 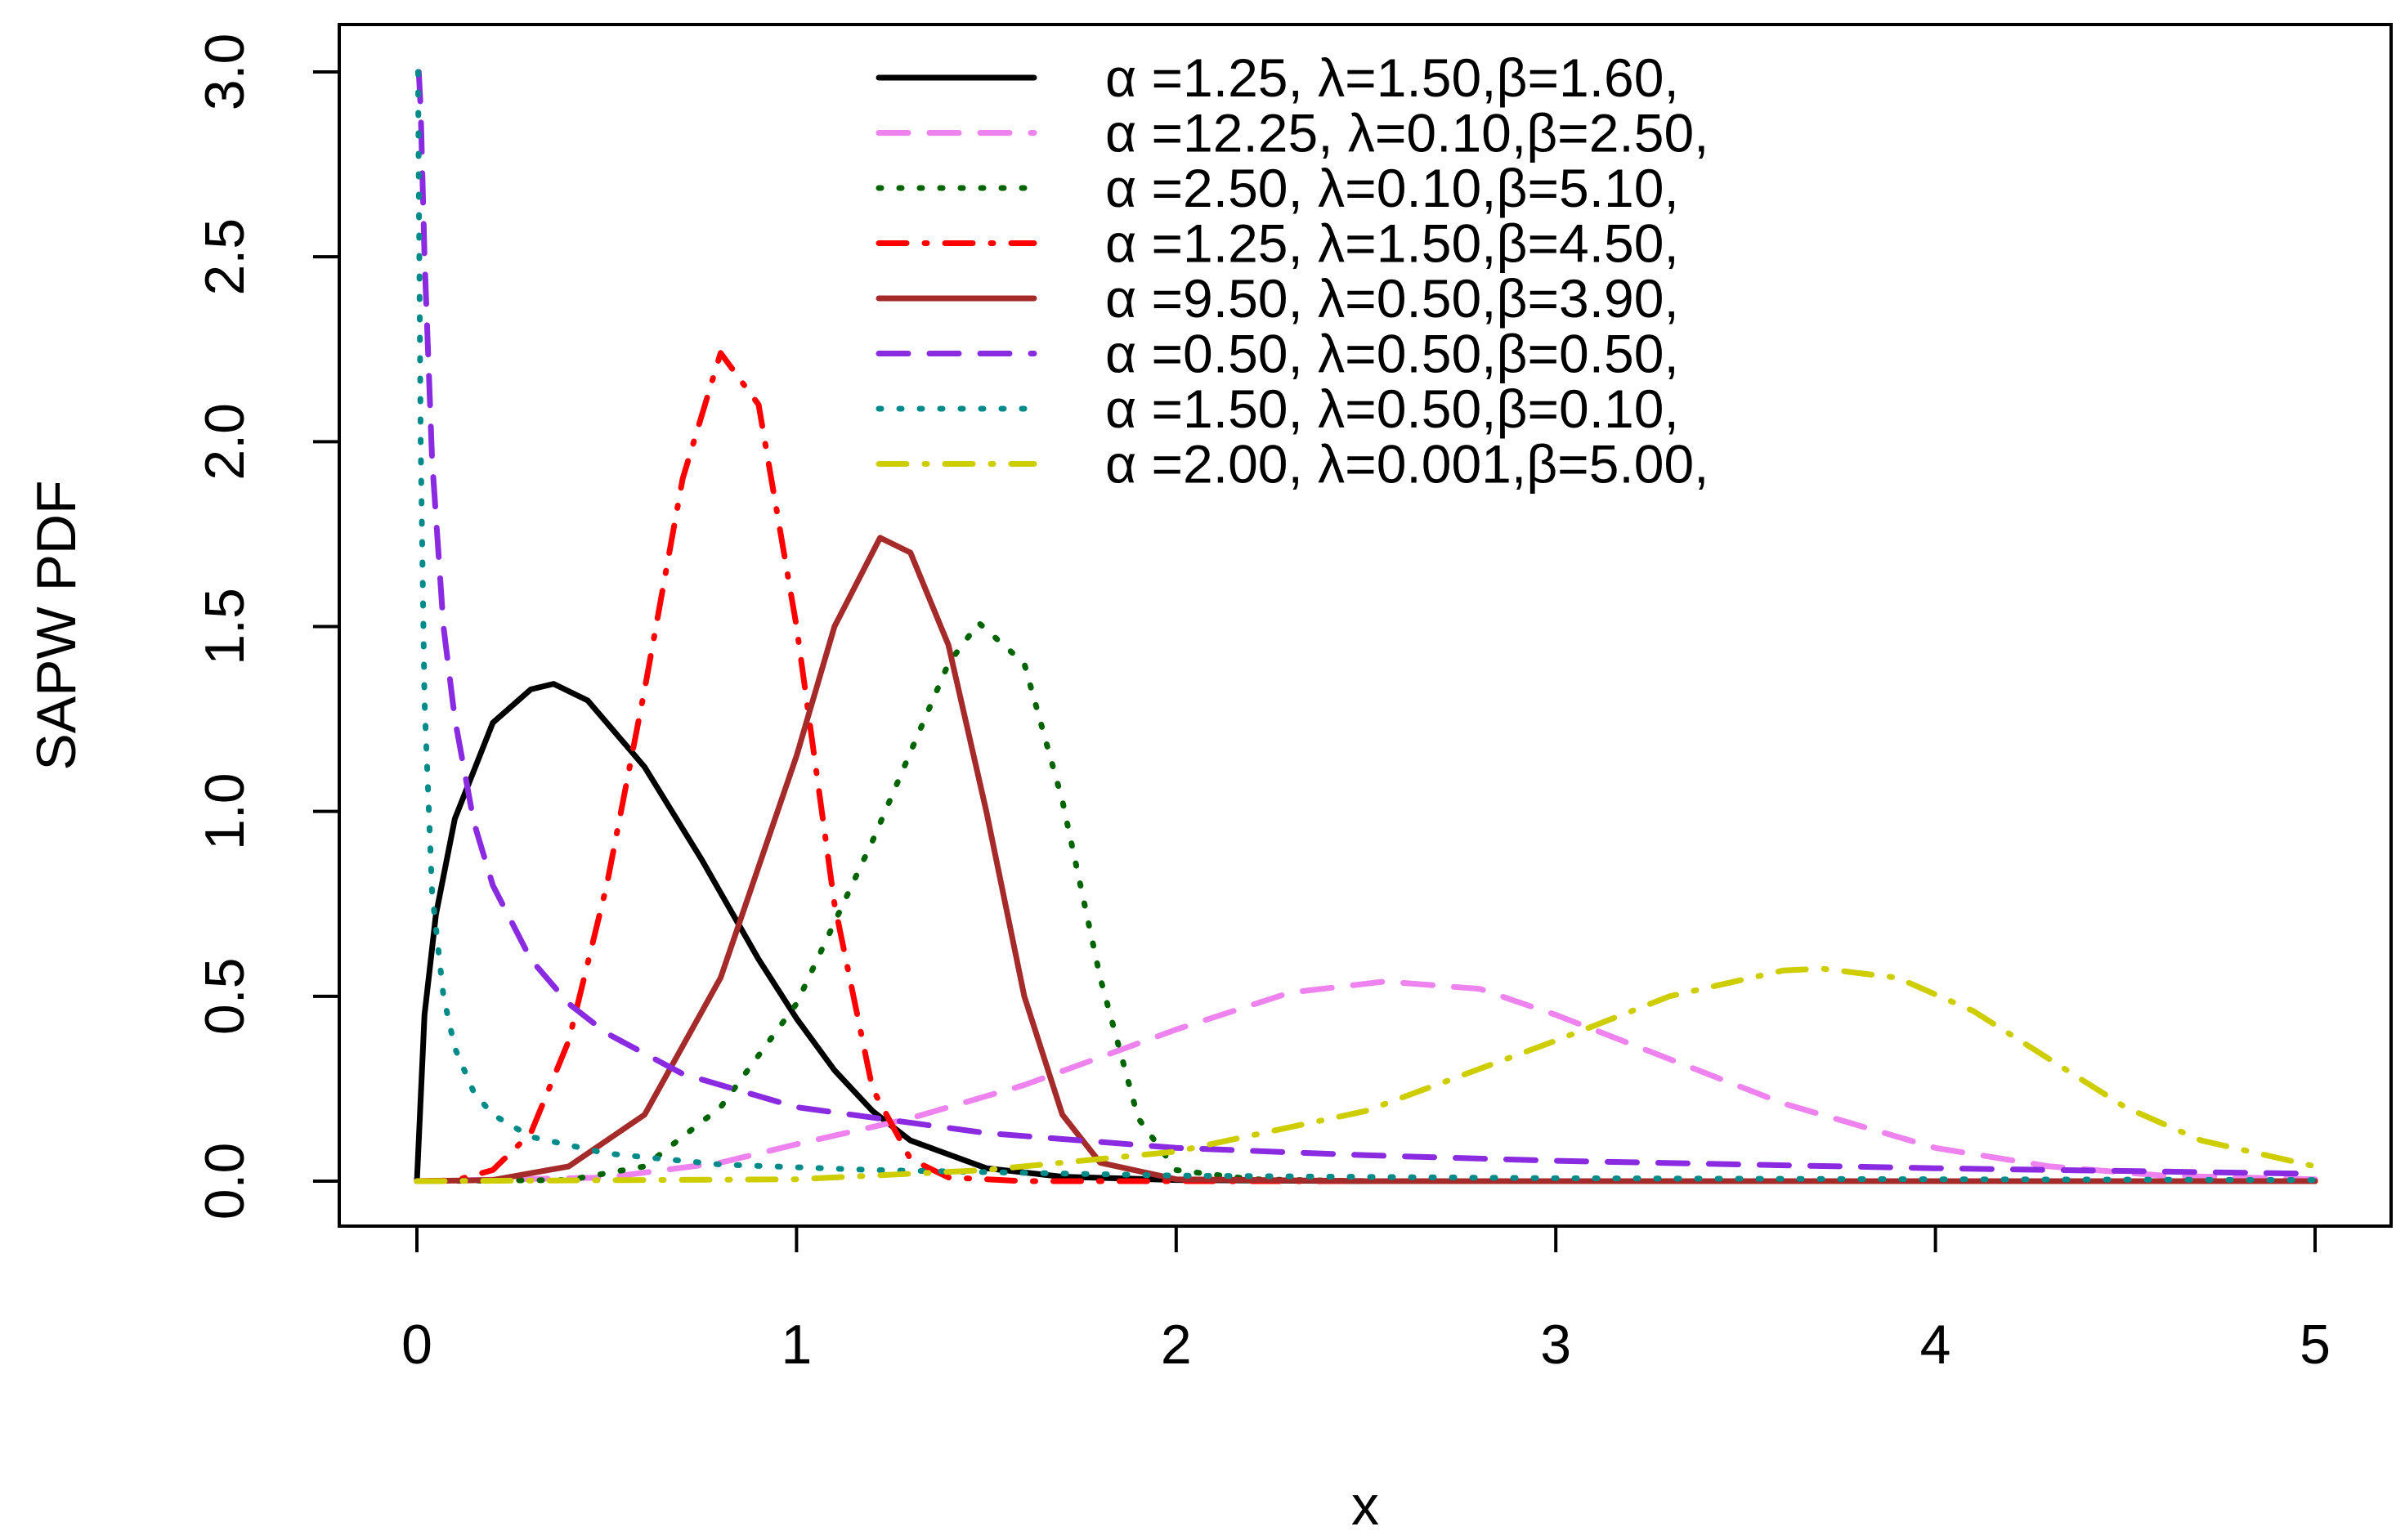 I want to click on x-tick-label: 4, so click(x=1935, y=1345).